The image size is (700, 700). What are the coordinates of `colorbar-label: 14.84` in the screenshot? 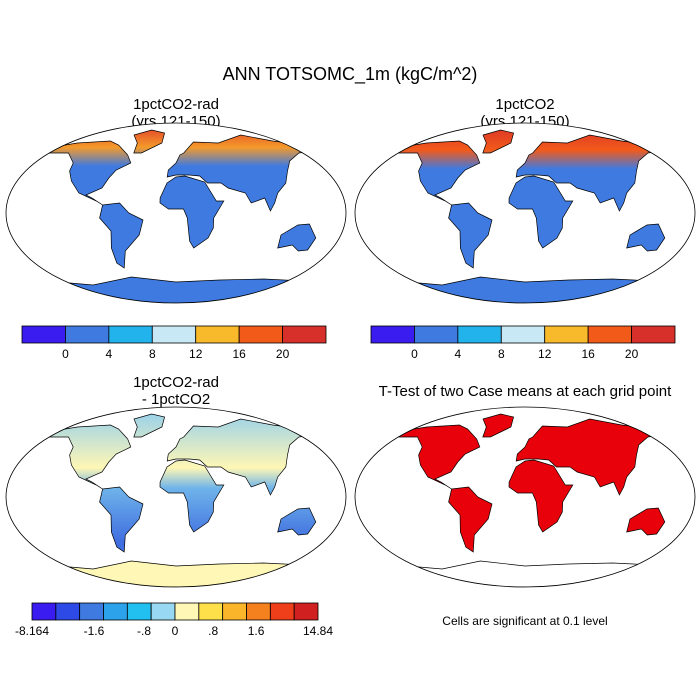 It's located at (318, 631).